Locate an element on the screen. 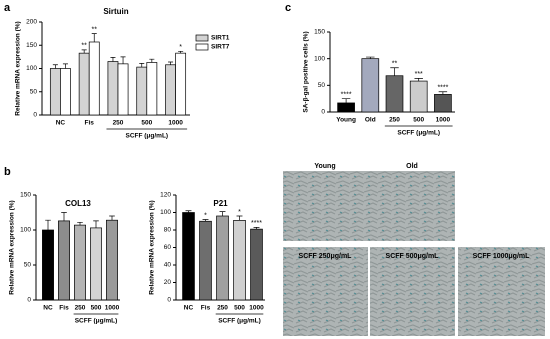 The width and height of the screenshot is (550, 339). y-tick-label: 100 is located at coordinates (165, 212).